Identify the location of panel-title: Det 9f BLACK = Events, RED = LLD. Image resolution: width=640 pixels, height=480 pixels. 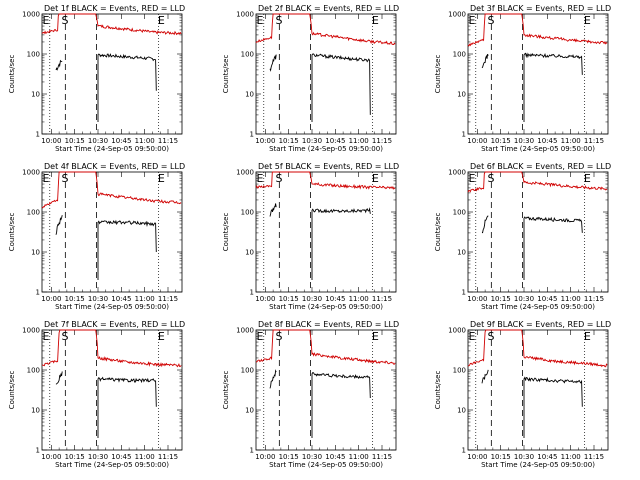
(540, 324).